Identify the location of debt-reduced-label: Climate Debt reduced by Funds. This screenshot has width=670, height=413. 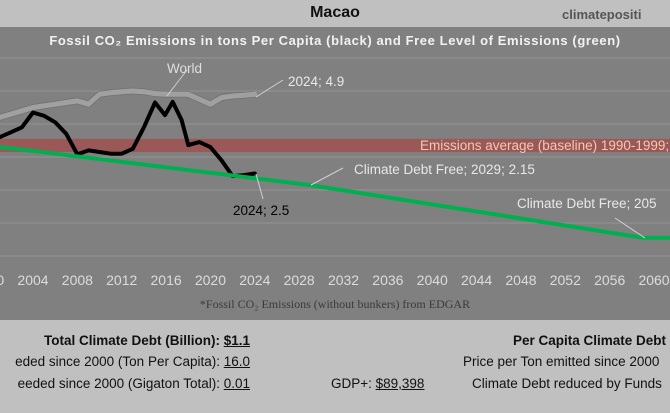
(567, 383).